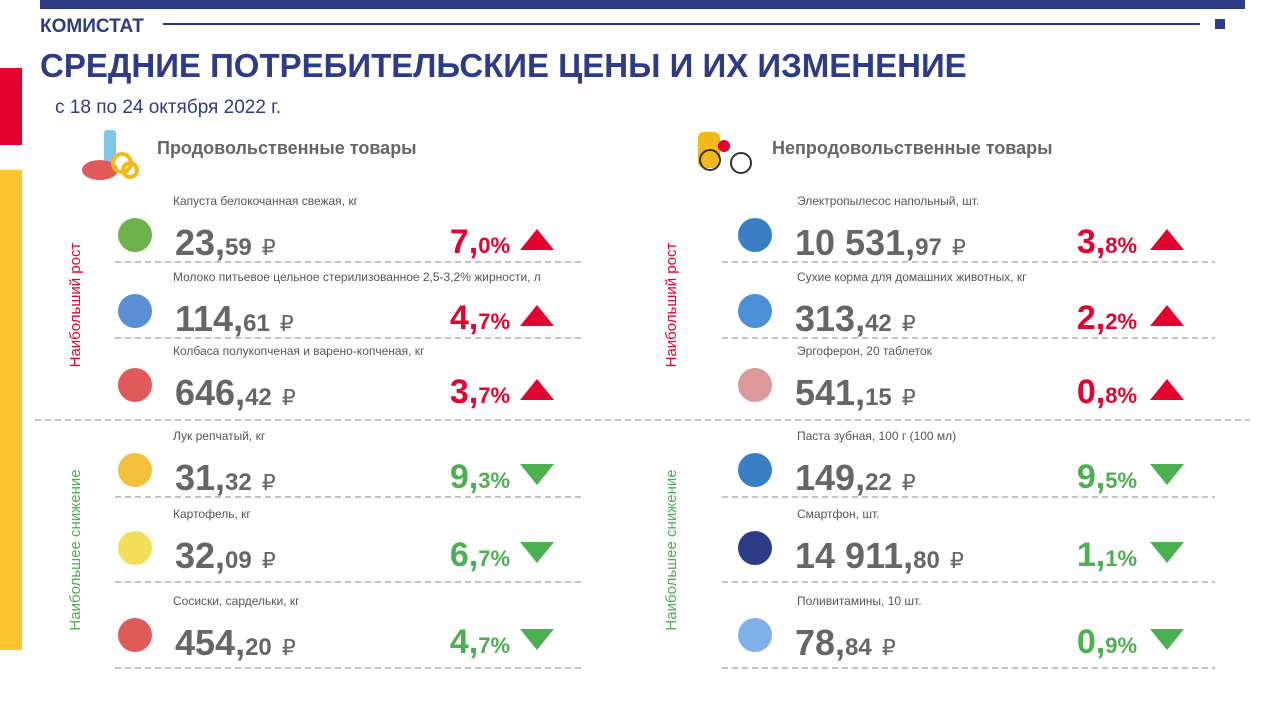 Image resolution: width=1280 pixels, height=720 pixels. I want to click on change-main: 1,, so click(1091, 555).